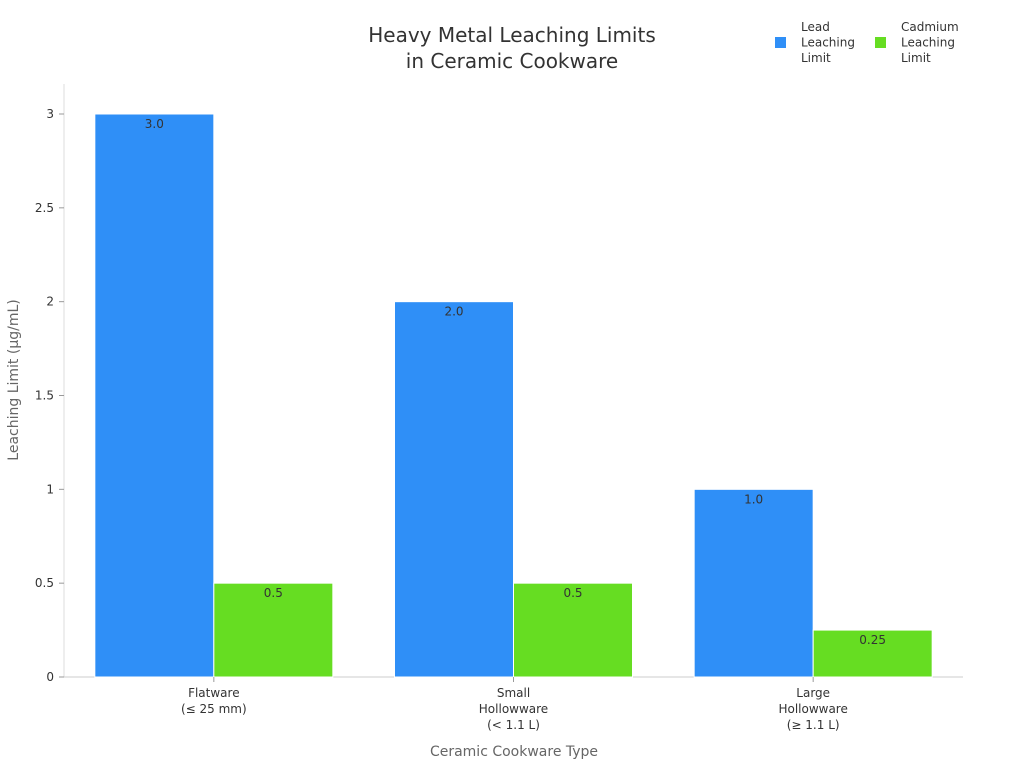  I want to click on x-tick-label: Flatware, so click(214, 693).